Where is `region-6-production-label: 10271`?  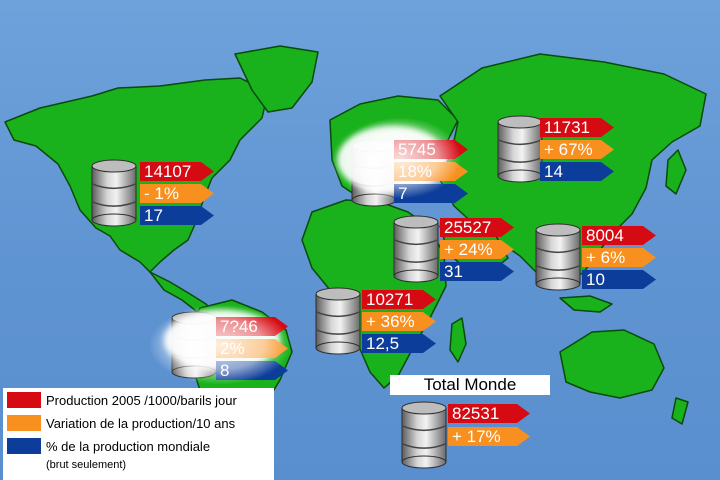
region-6-production-label: 10271 is located at coordinates (399, 299).